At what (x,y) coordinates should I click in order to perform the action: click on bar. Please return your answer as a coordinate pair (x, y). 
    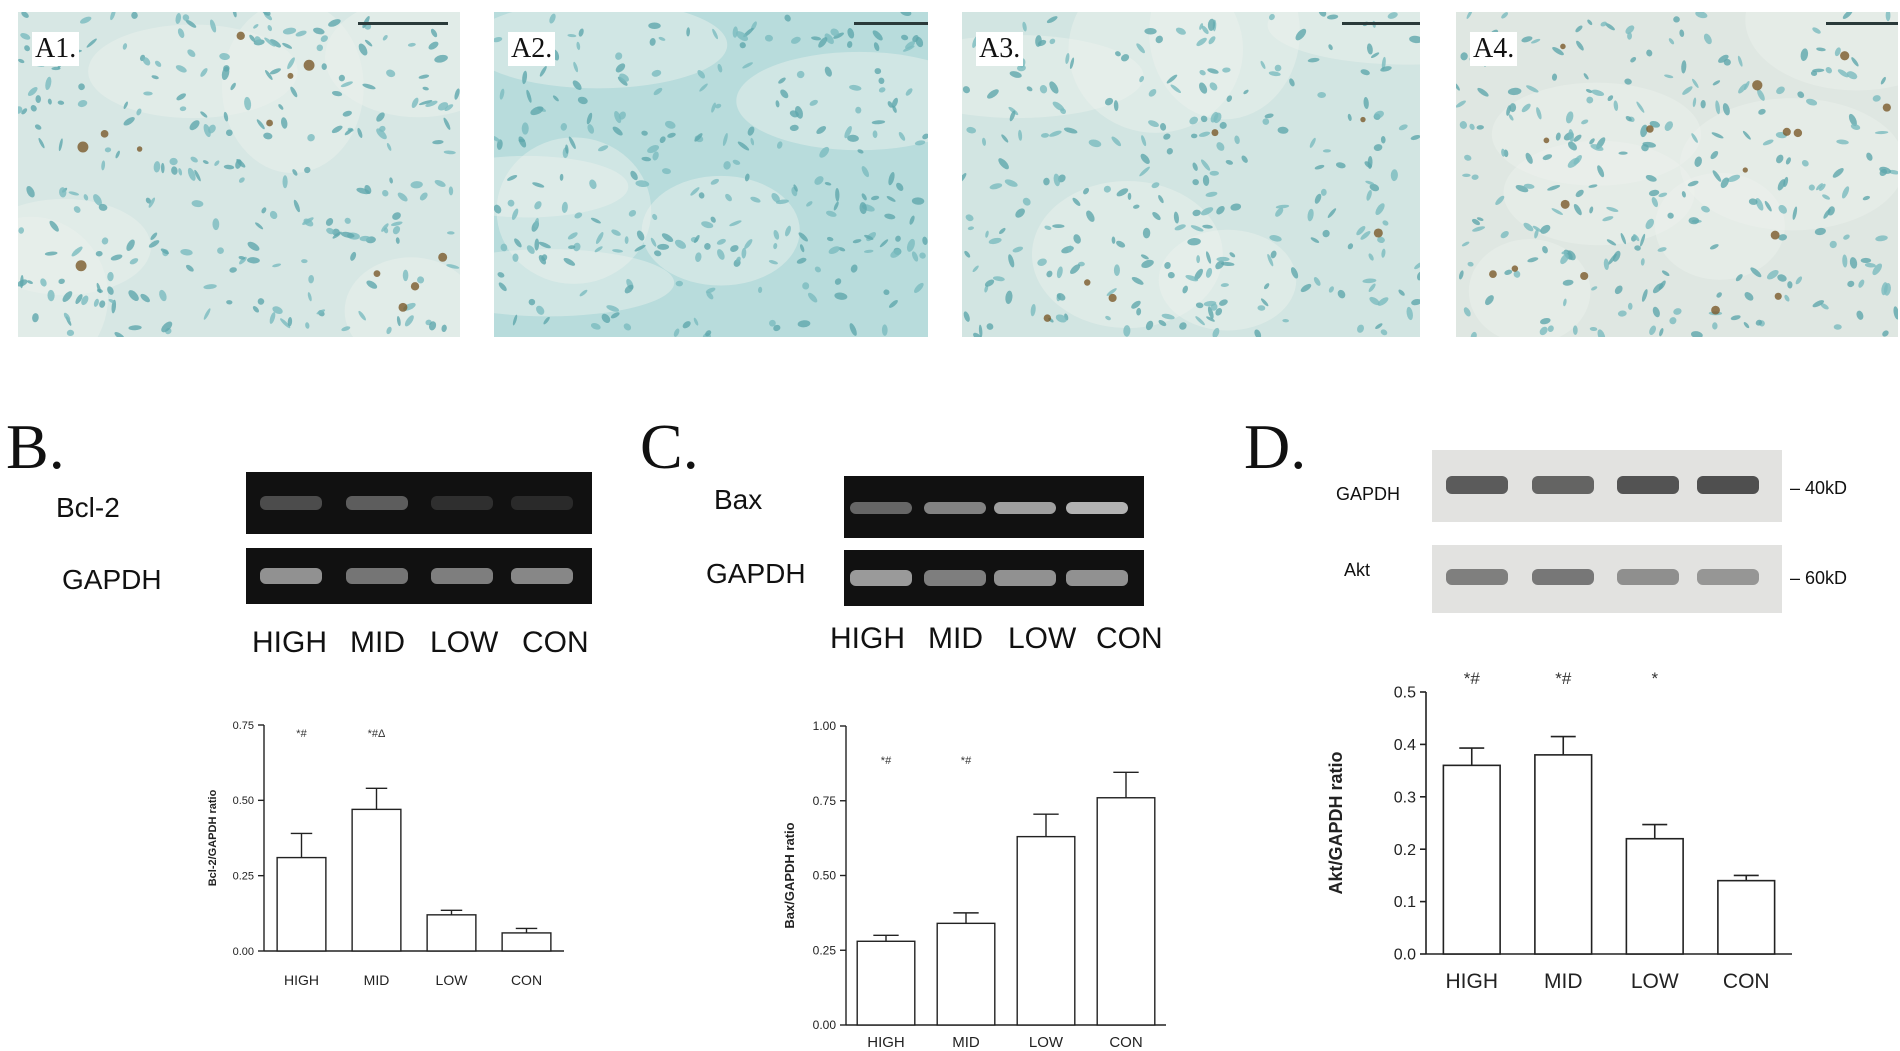
    Looking at the image, I should click on (1126, 911).